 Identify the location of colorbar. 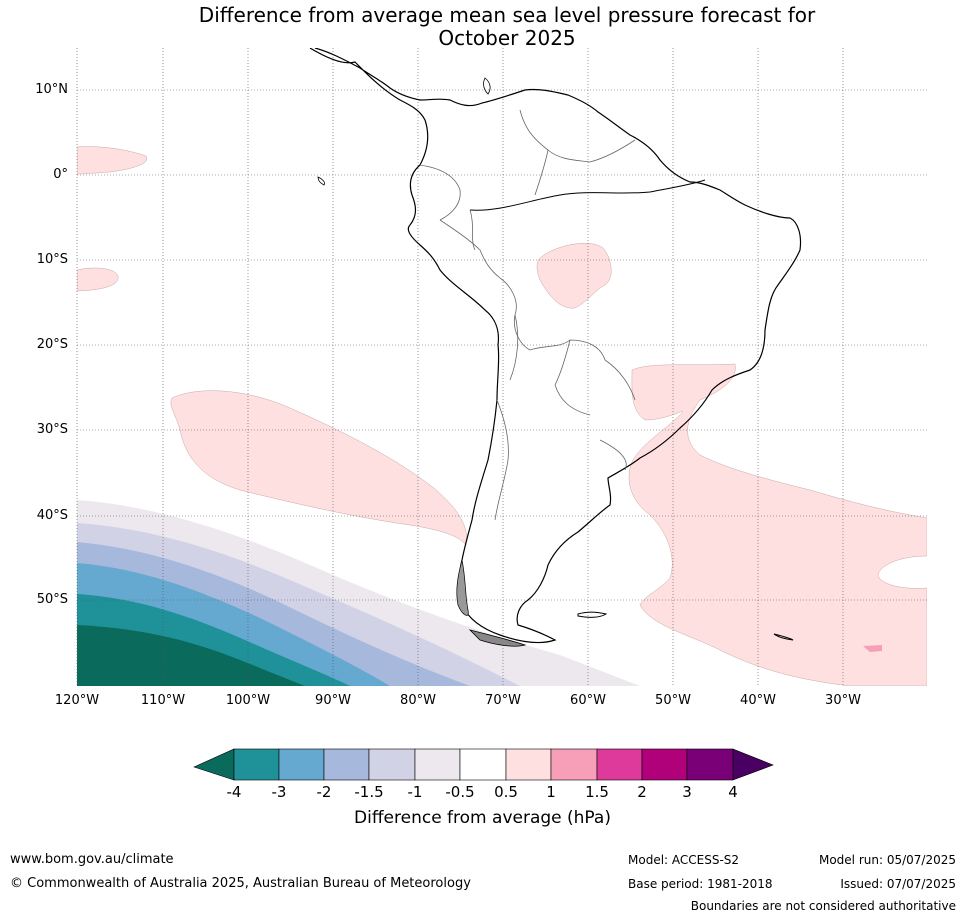
(483, 764).